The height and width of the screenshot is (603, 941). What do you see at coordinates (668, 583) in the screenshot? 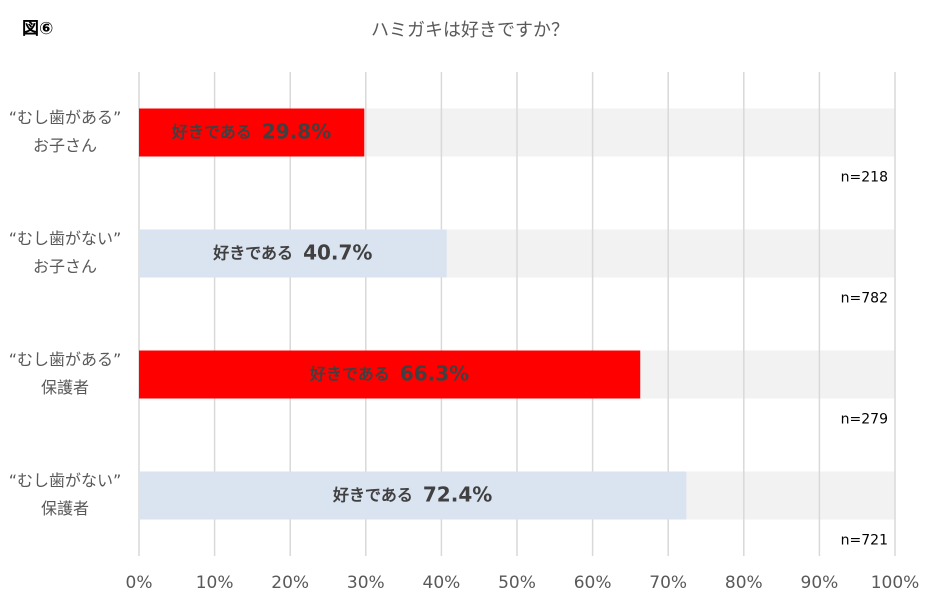
I see `x-tick-label: 70%` at bounding box center [668, 583].